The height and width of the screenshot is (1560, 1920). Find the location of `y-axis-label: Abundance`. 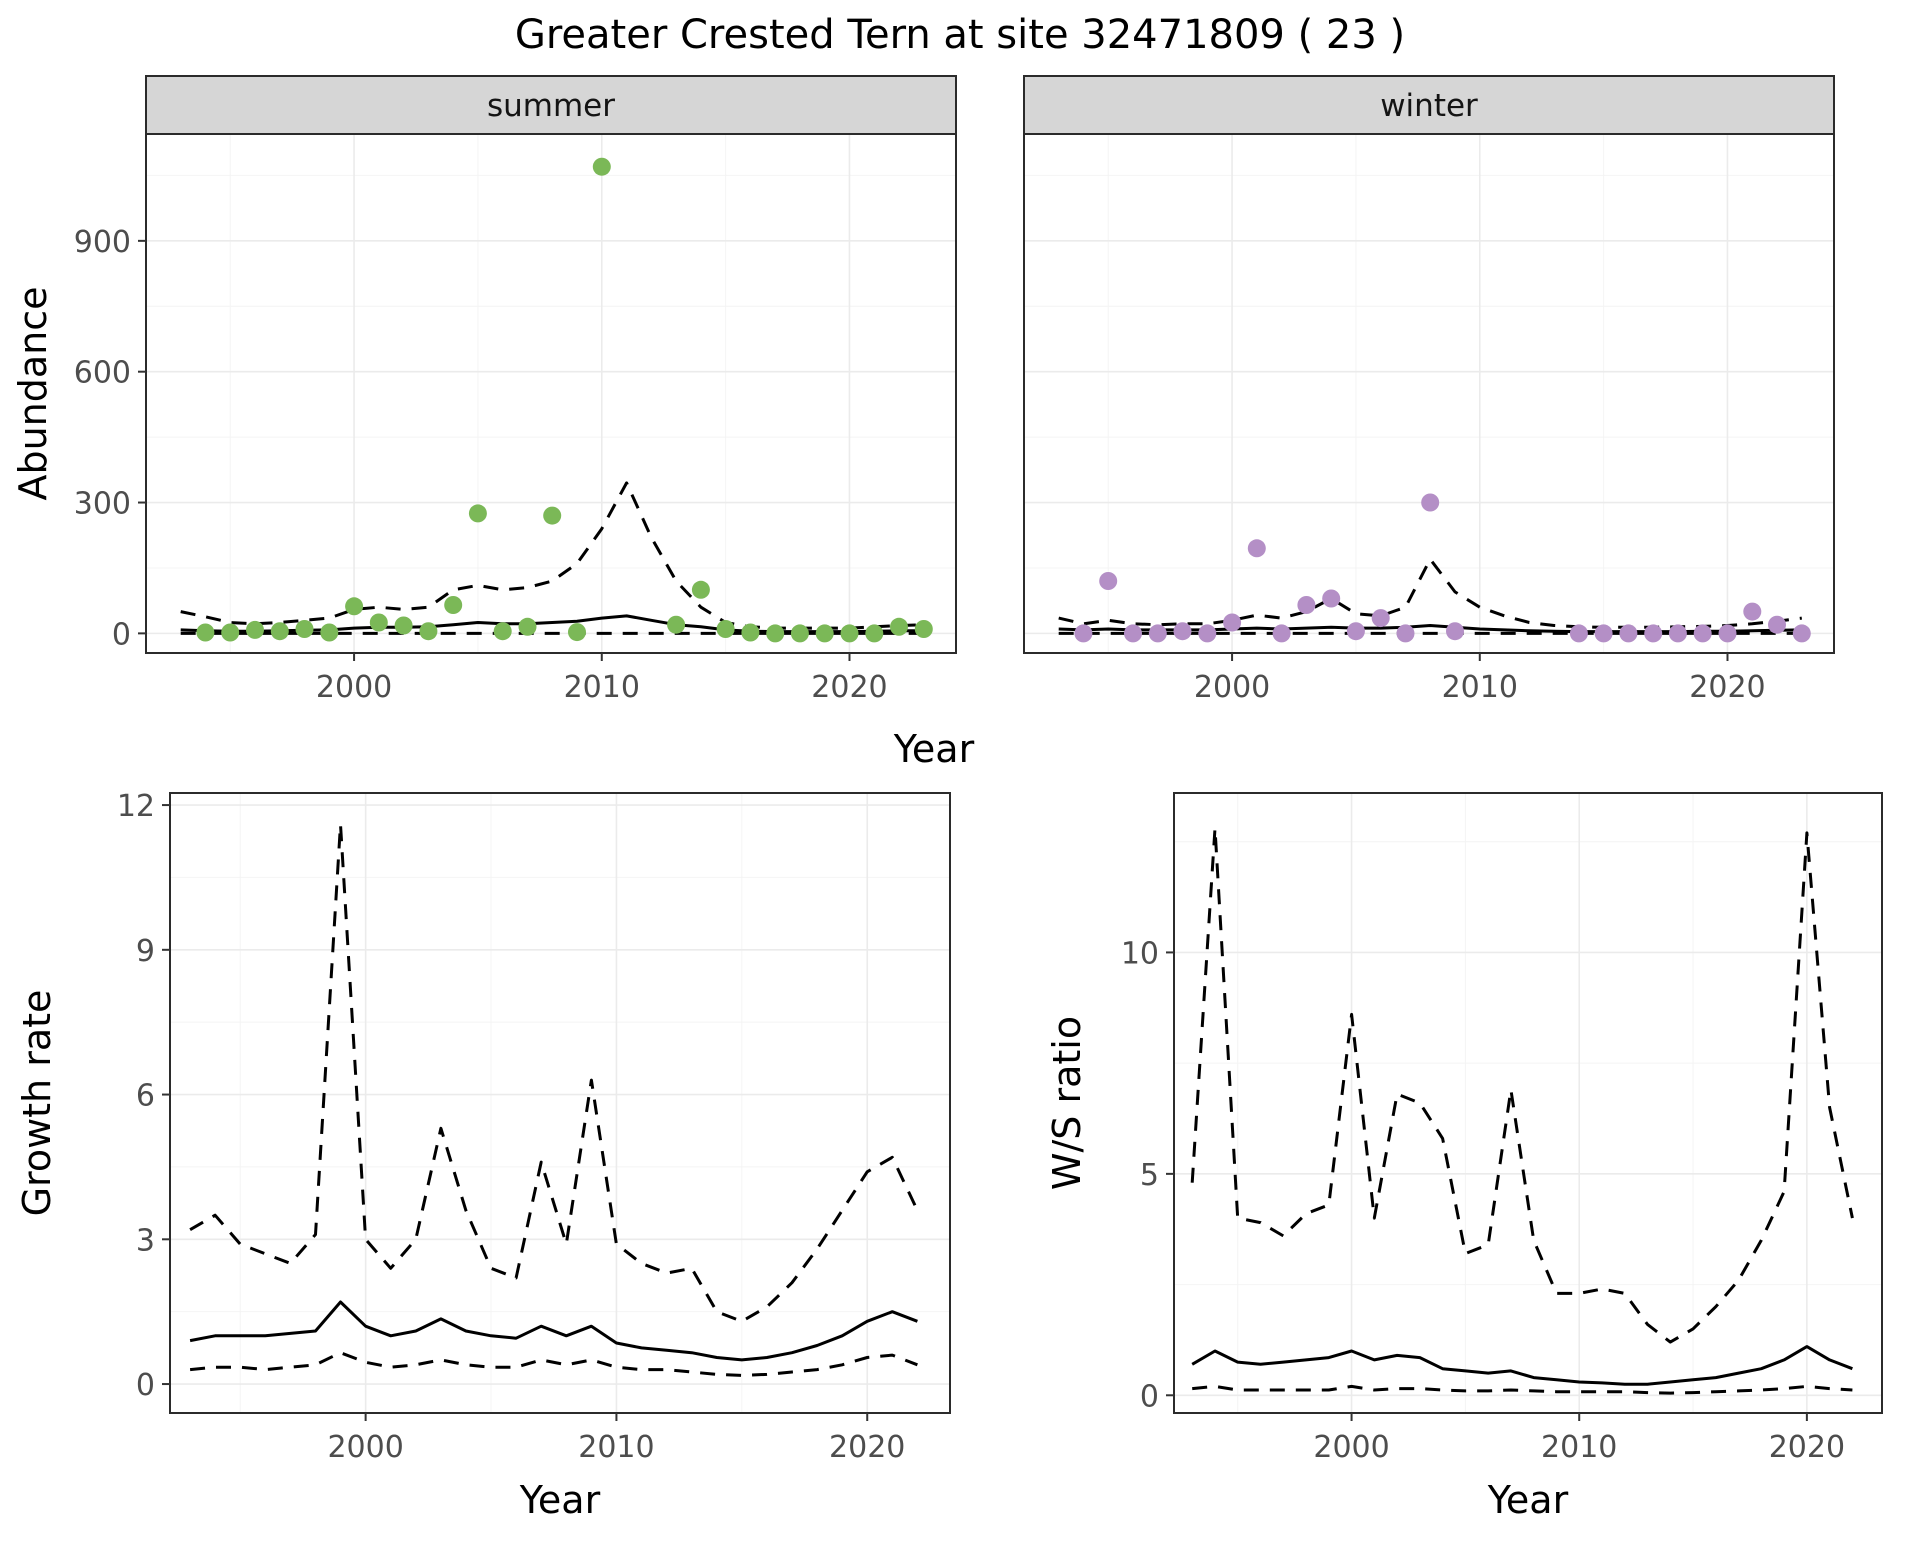

y-axis-label: Abundance is located at coordinates (33, 393).